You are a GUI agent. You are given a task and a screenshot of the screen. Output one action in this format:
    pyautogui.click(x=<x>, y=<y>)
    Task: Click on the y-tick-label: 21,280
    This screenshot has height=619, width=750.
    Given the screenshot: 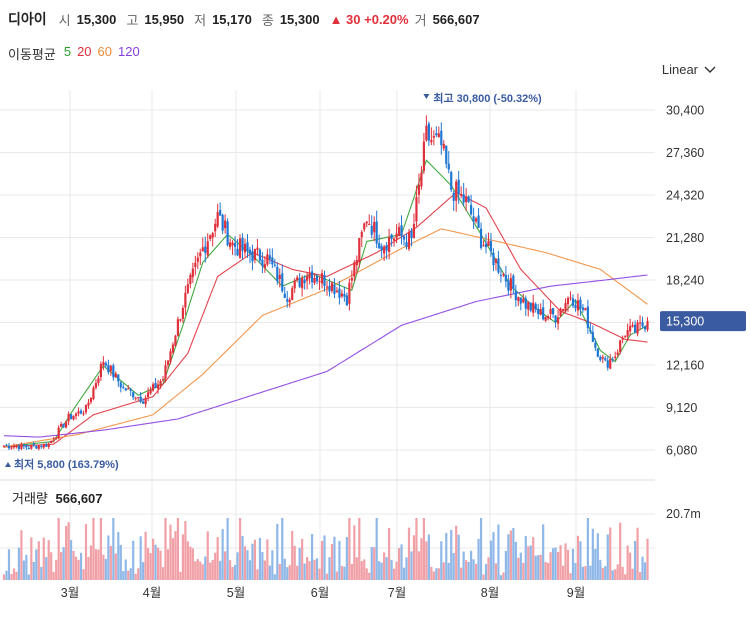 What is the action you would take?
    pyautogui.click(x=685, y=238)
    